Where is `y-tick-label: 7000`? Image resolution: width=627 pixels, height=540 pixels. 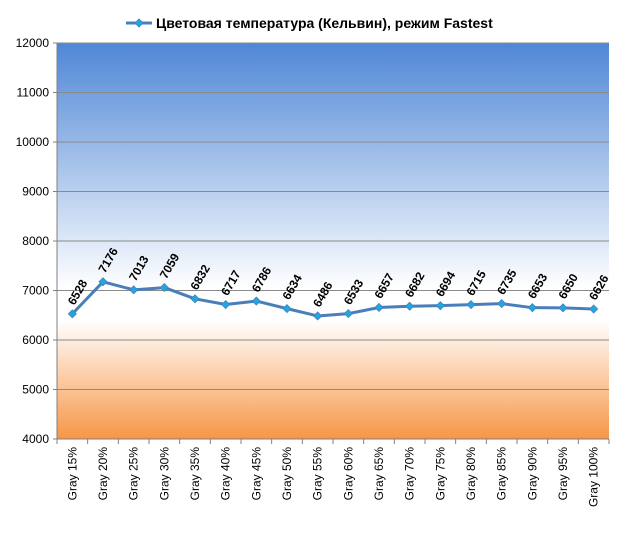 y-tick-label: 7000 is located at coordinates (35, 291).